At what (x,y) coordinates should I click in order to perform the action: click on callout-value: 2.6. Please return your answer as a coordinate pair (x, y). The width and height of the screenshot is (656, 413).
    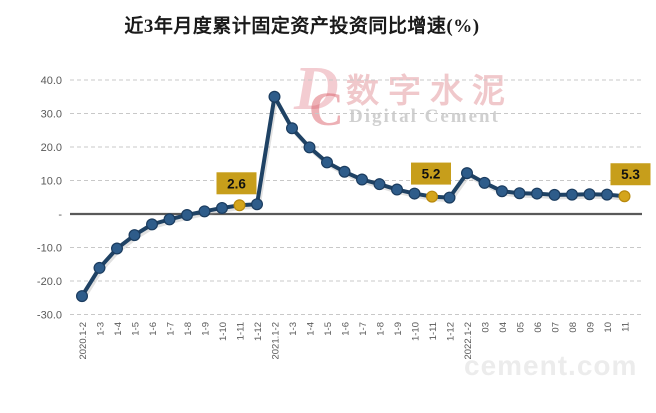
    Looking at the image, I should click on (236, 183).